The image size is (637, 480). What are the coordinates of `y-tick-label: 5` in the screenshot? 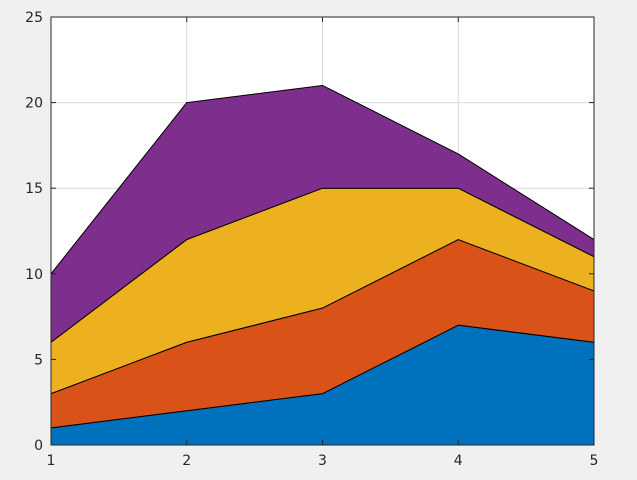 It's located at (38, 360).